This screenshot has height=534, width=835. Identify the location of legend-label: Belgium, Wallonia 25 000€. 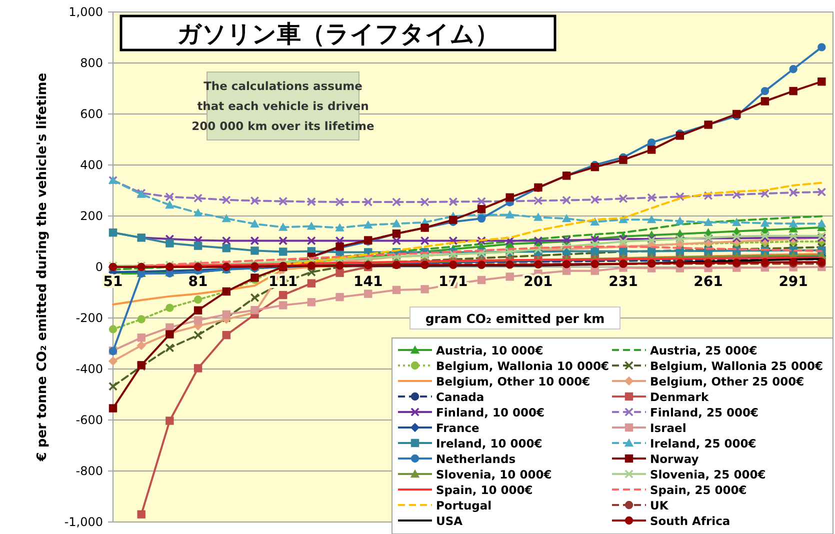
(736, 366).